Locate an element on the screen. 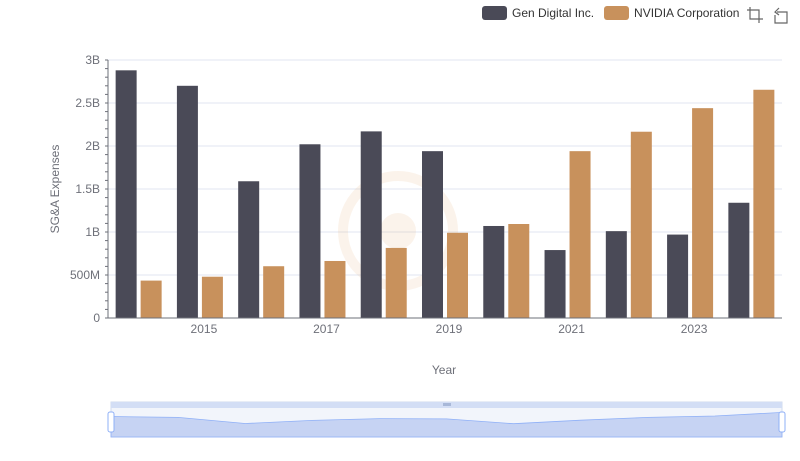  legend-item-nvidia: NVIDIA Corporation is located at coordinates (671, 13).